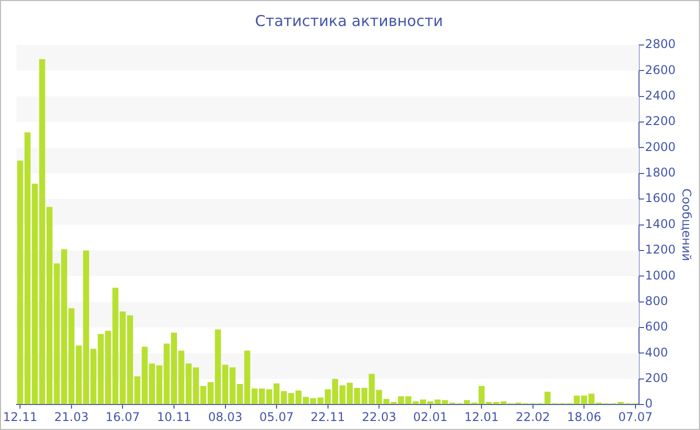  What do you see at coordinates (660, 223) in the screenshot?
I see `y-tick-label: 1400` at bounding box center [660, 223].